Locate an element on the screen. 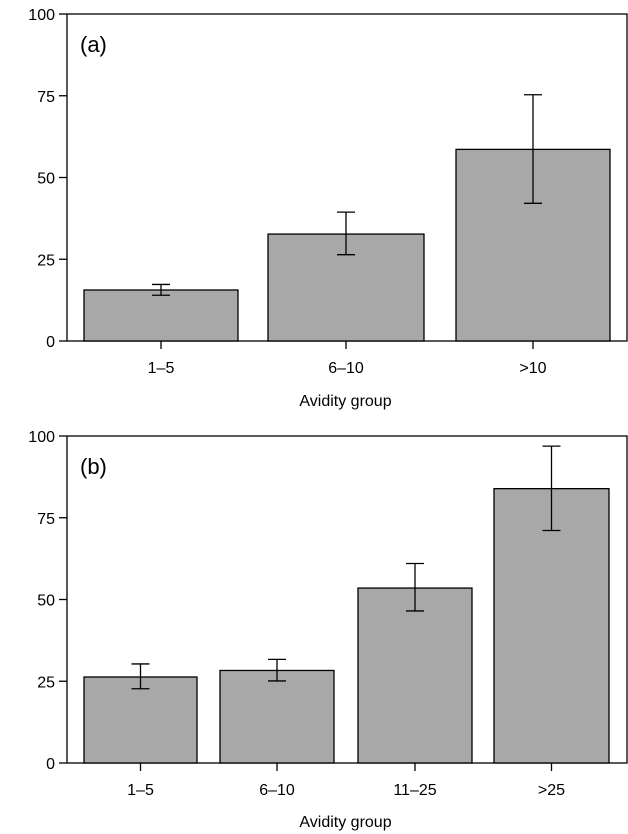 Image resolution: width=628 pixels, height=834 pixels. panel-label: (a) is located at coordinates (93, 44).